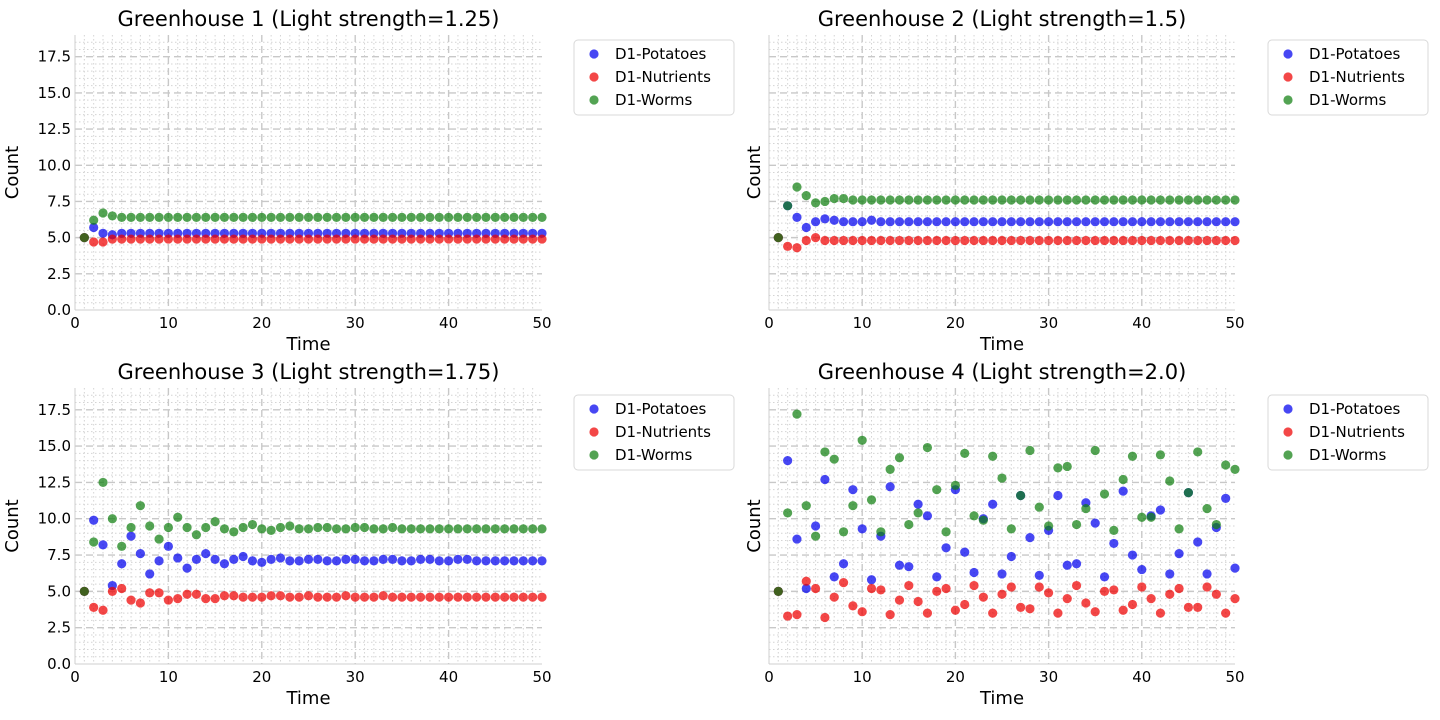 The height and width of the screenshot is (720, 1440). What do you see at coordinates (1234, 677) in the screenshot?
I see `x-tick-label: 50` at bounding box center [1234, 677].